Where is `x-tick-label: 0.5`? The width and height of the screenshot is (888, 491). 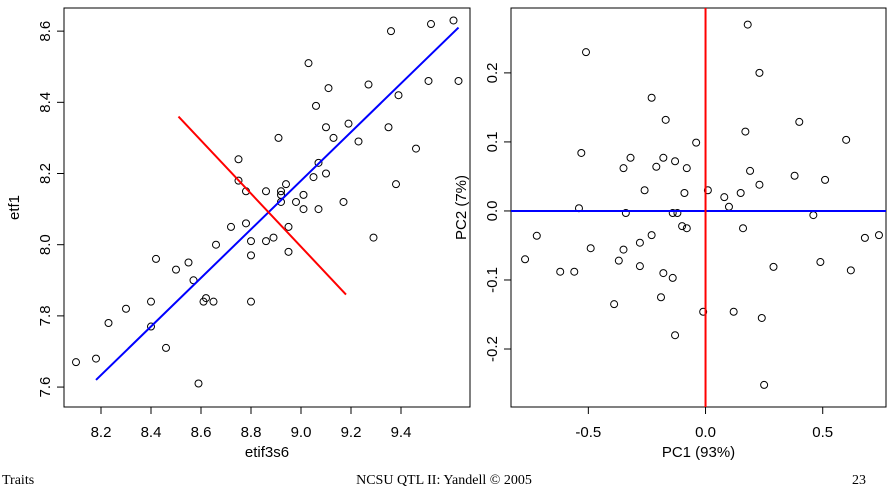
x-tick-label: 0.5 is located at coordinates (822, 432).